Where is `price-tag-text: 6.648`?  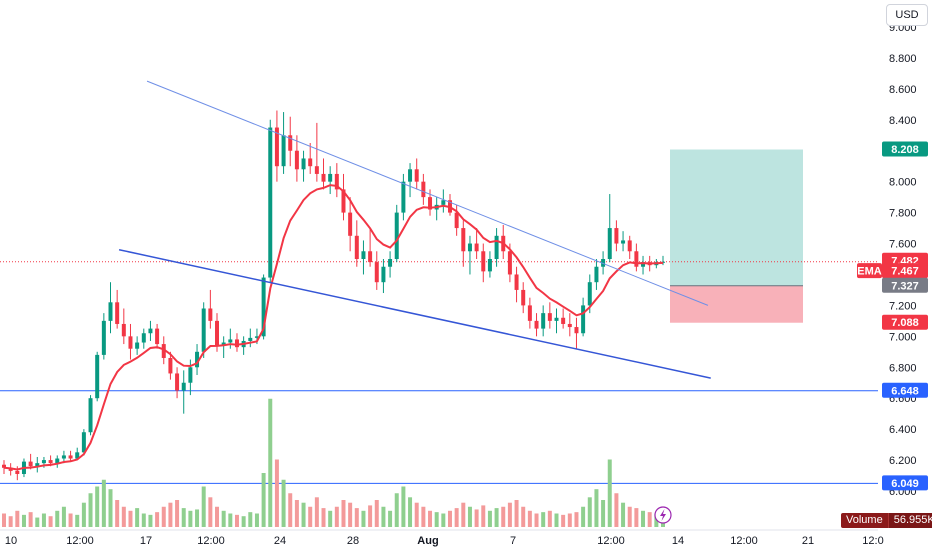 price-tag-text: 6.648 is located at coordinates (905, 391).